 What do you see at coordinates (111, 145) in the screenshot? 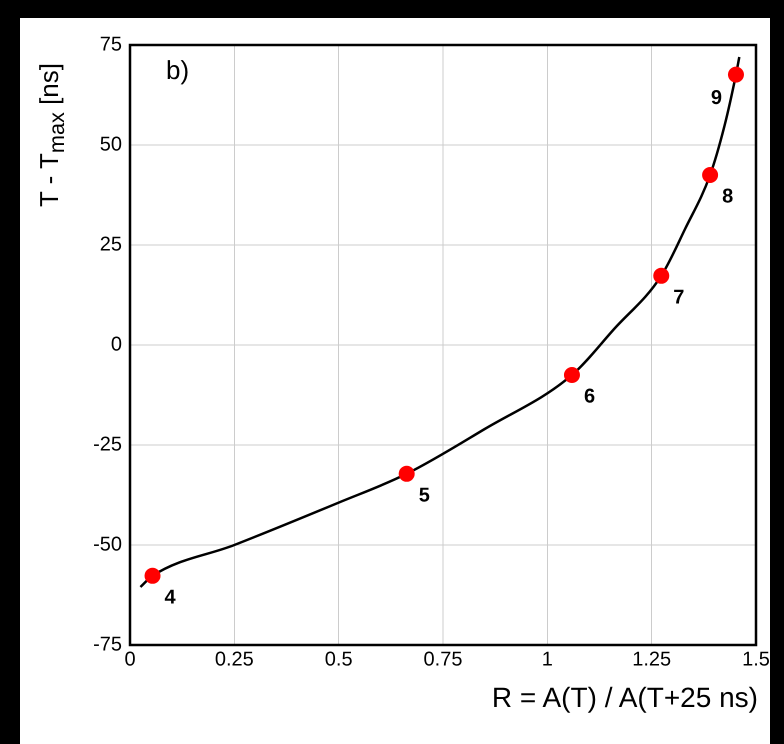
I see `y-tick-label: 50` at bounding box center [111, 145].